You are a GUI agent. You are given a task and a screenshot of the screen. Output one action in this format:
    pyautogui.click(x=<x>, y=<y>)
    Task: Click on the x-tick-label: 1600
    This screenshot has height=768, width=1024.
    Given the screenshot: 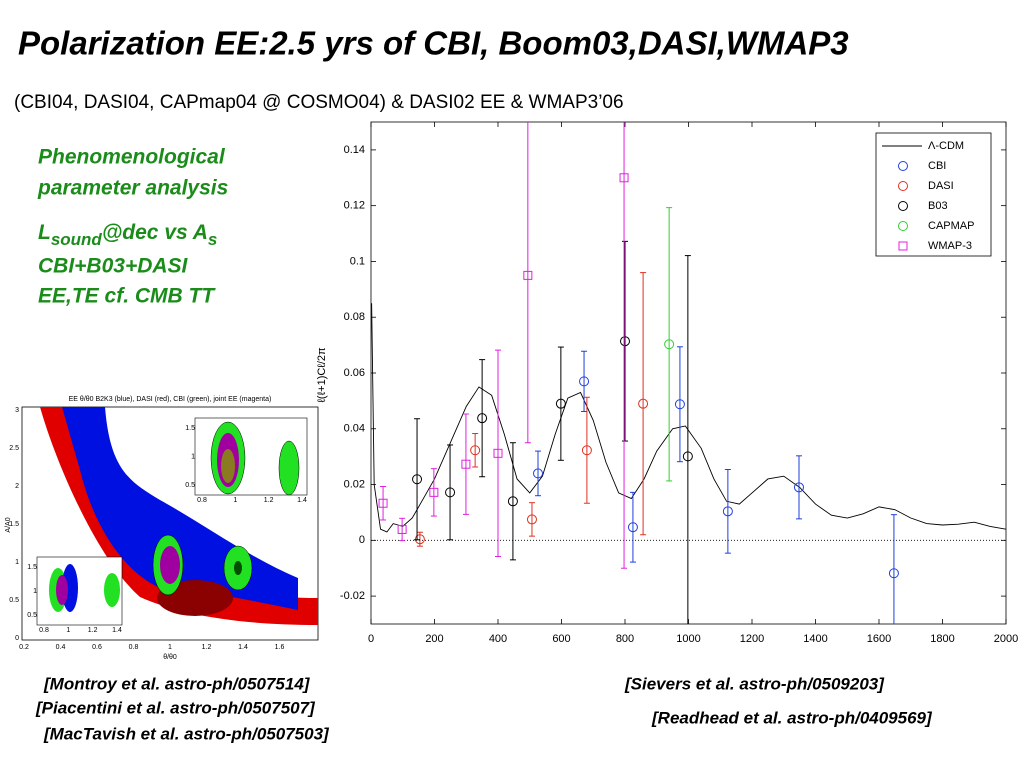 What is the action you would take?
    pyautogui.click(x=879, y=639)
    